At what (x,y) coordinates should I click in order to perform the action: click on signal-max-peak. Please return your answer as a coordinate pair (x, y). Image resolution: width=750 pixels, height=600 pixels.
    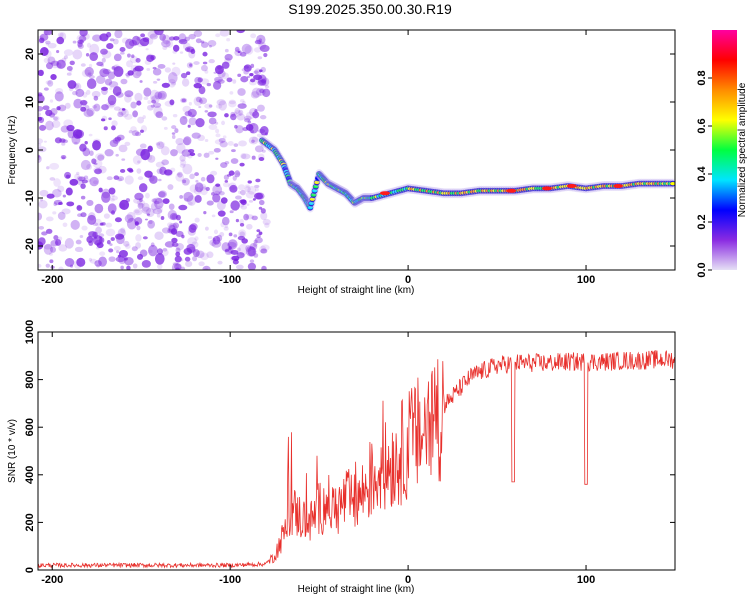
    Looking at the image, I should click on (546, 188).